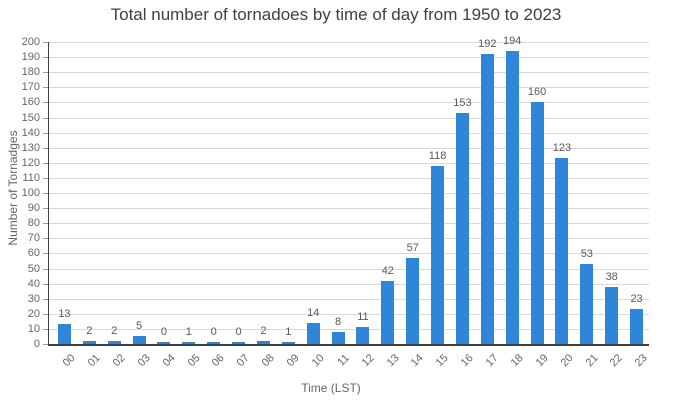 This screenshot has width=700, height=400. Describe the element at coordinates (33, 298) in the screenshot. I see `y-tick-label: 30` at that location.